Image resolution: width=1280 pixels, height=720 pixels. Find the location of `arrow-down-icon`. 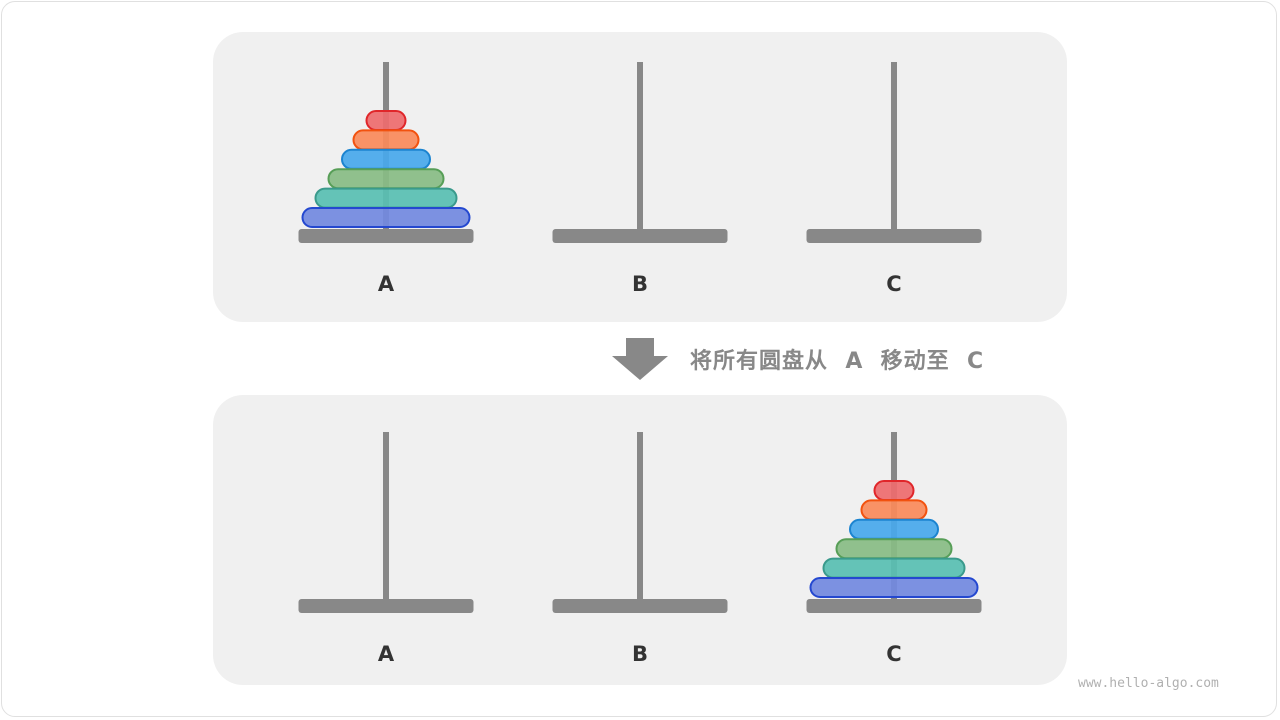

arrow-down-icon is located at coordinates (640, 359).